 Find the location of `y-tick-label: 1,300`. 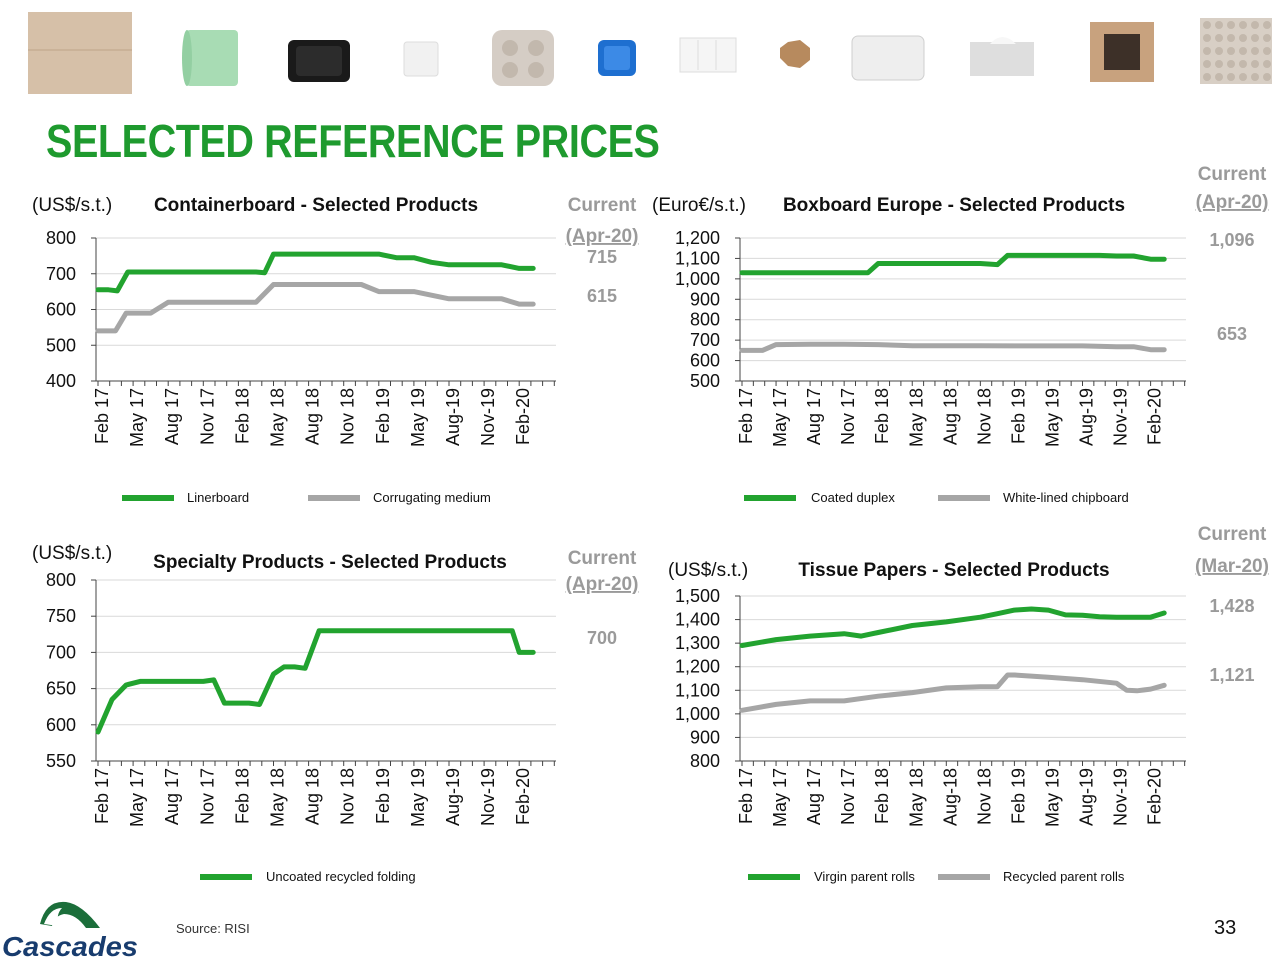

y-tick-label: 1,300 is located at coordinates (697, 643).